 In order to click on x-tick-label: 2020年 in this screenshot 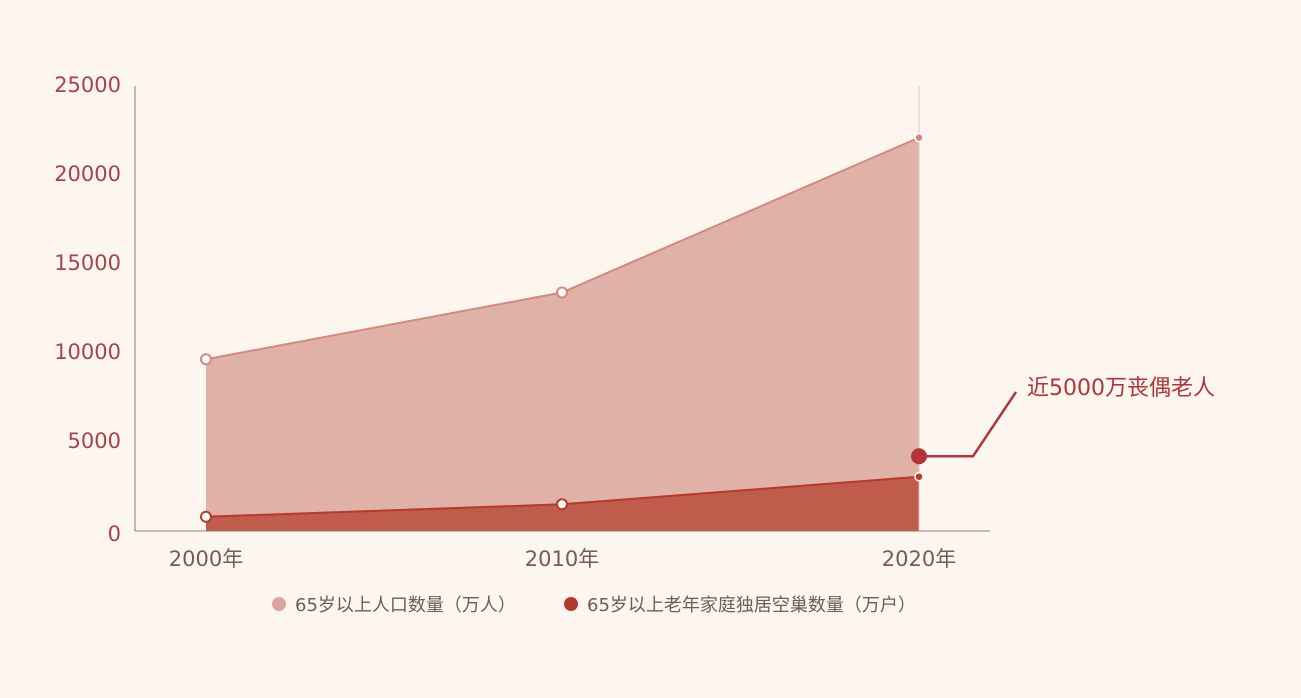, I will do `click(919, 559)`.